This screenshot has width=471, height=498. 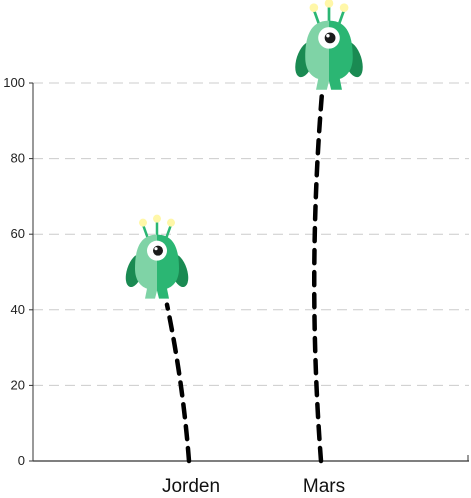 I want to click on trail-jorden, so click(x=178, y=383).